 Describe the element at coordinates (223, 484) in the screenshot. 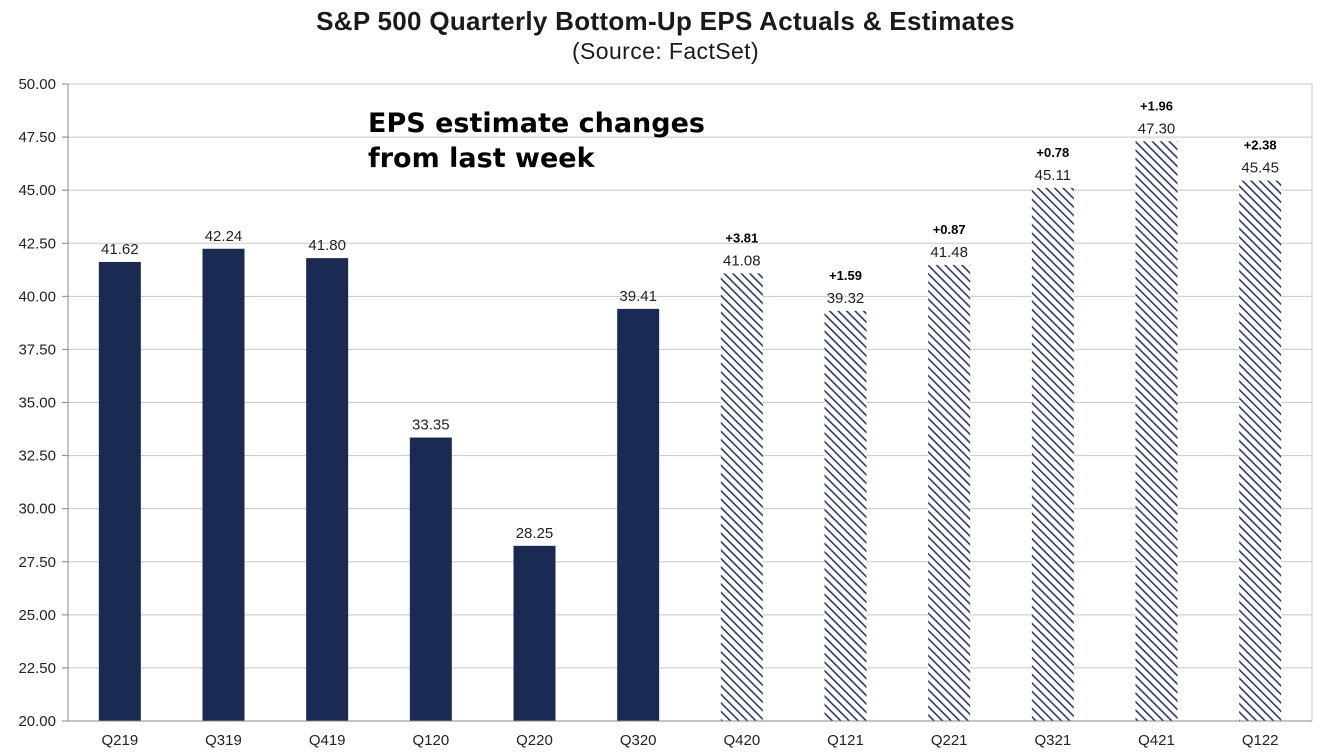

I see `bar-q319` at that location.